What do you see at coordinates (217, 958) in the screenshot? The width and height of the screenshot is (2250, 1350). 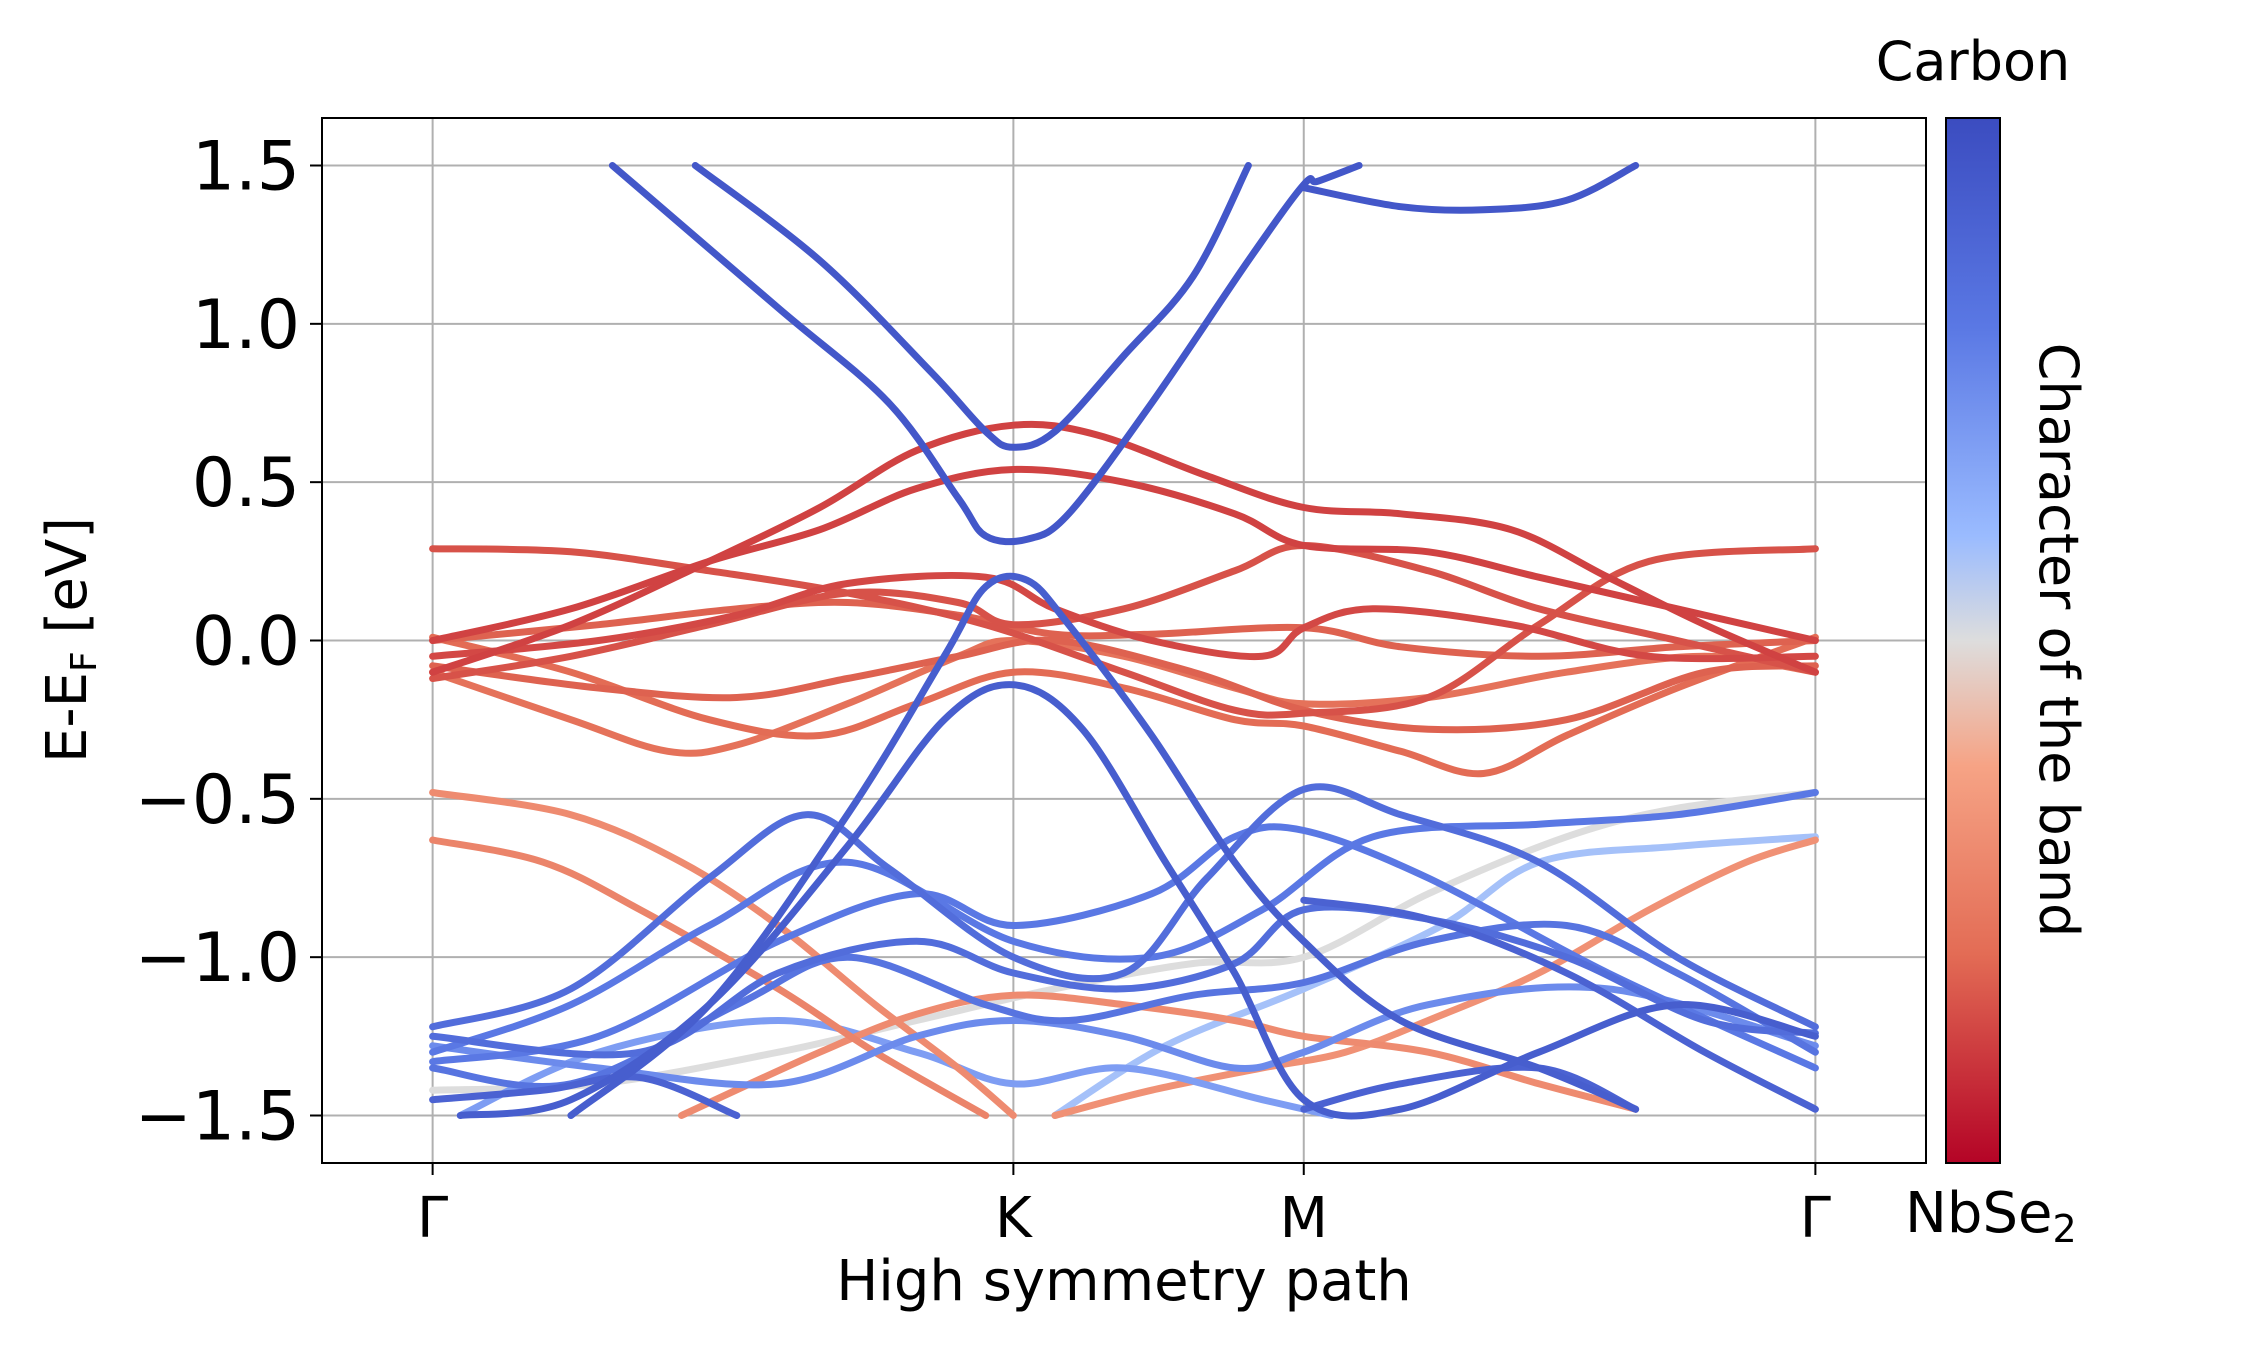 I see `y-tick-label: −1.0` at bounding box center [217, 958].